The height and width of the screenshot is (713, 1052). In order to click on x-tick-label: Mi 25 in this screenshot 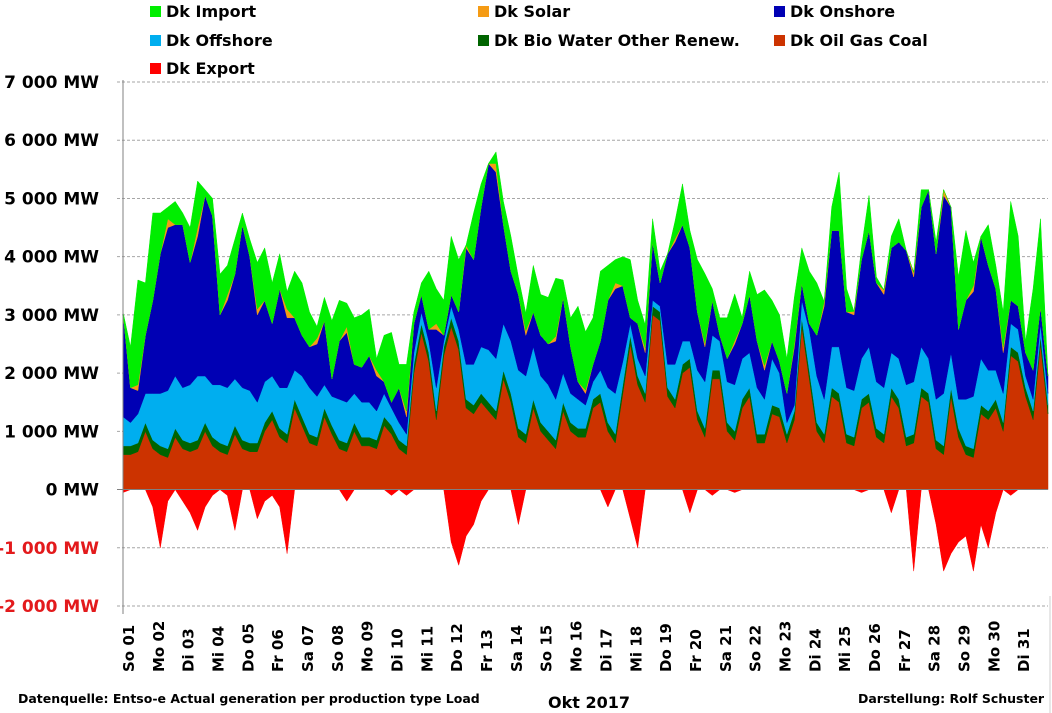, I will do `click(845, 649)`.